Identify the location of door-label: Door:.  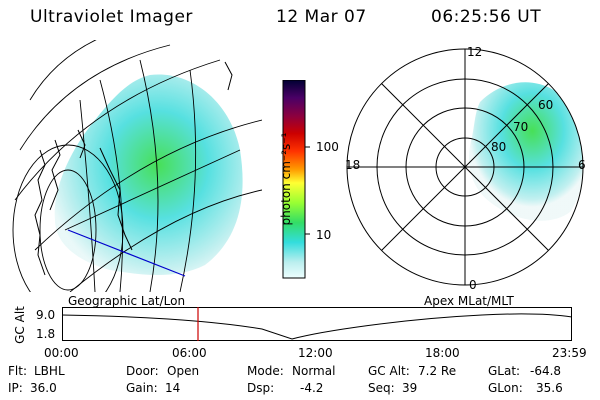
(142, 371).